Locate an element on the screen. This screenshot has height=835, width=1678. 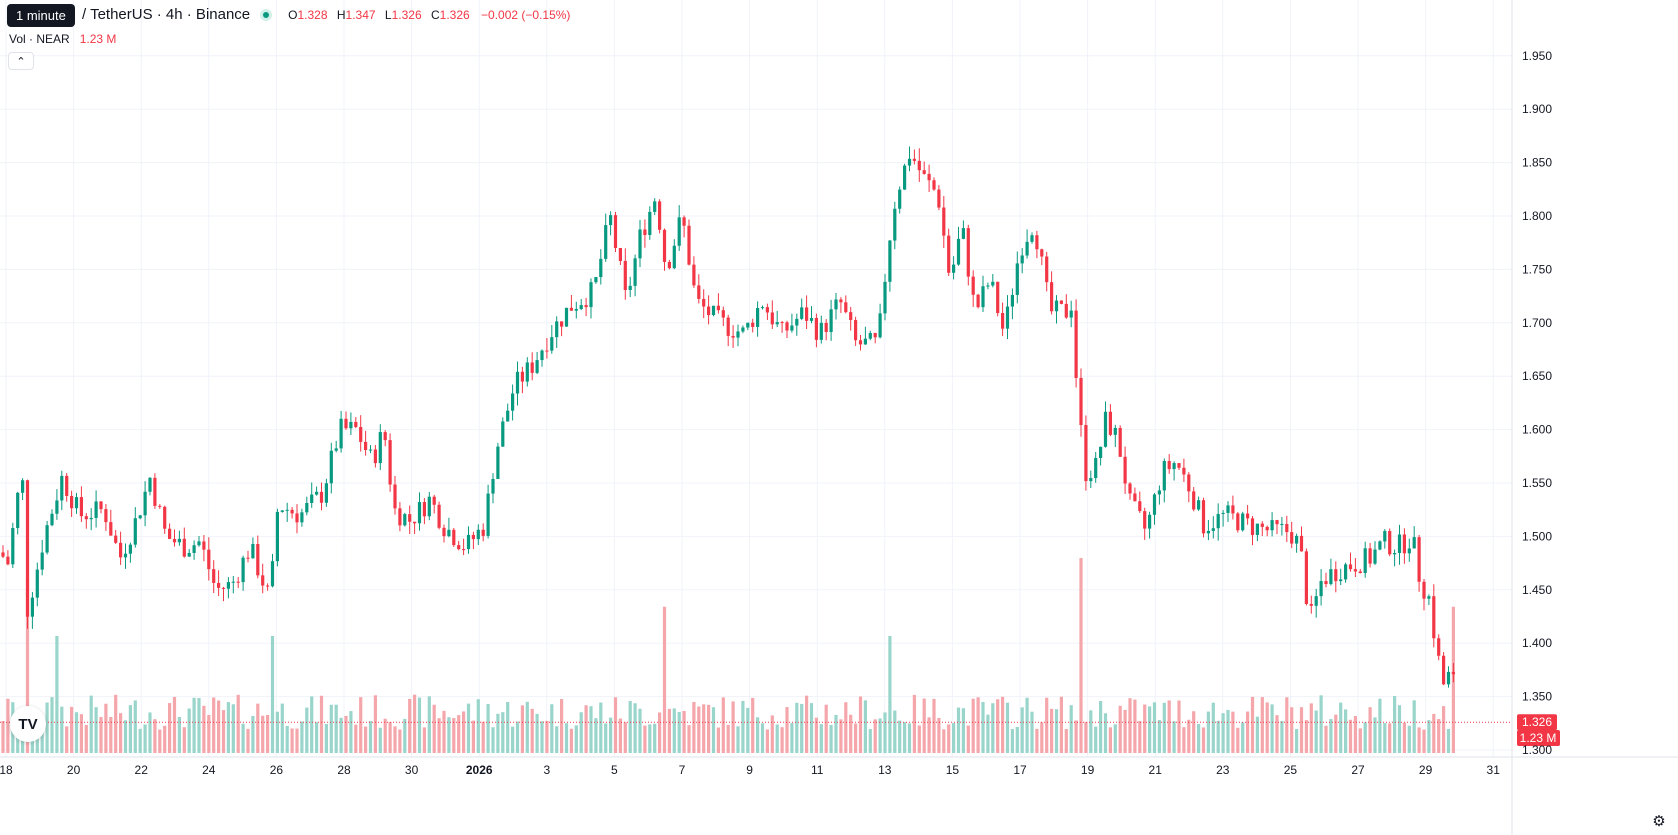
open-label: O is located at coordinates (293, 14).